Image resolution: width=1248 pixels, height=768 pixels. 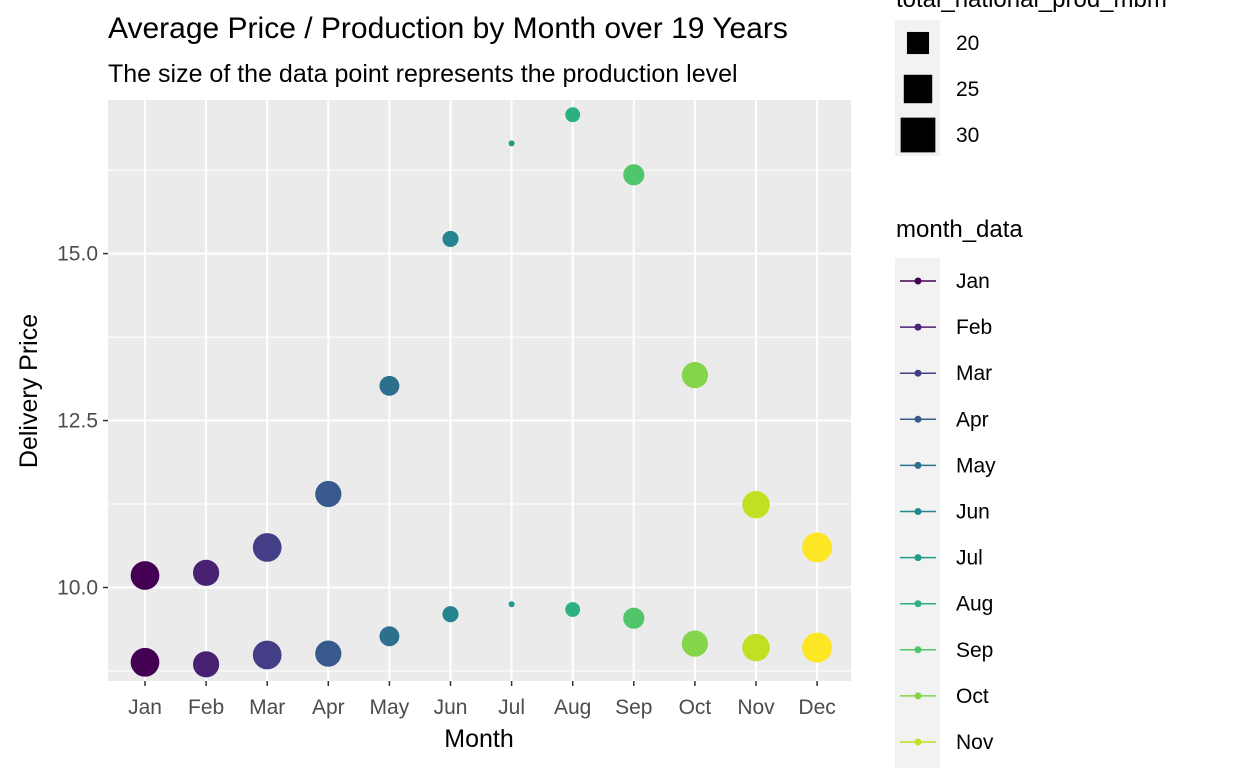 What do you see at coordinates (634, 618) in the screenshot?
I see `data-point-lower-sep` at bounding box center [634, 618].